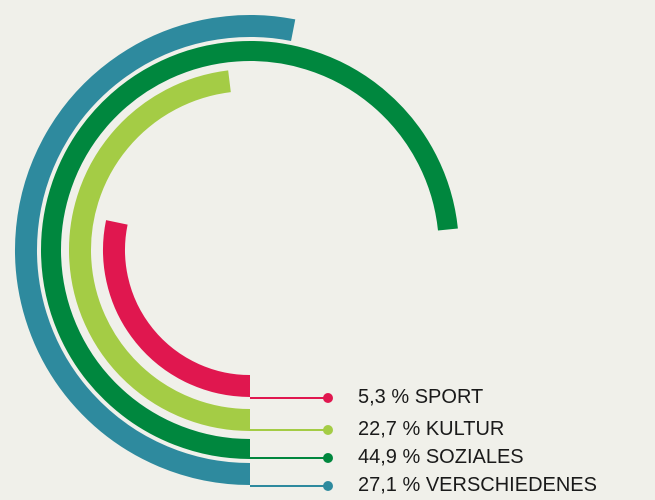  What do you see at coordinates (511, 485) in the screenshot?
I see `legend-name: VERSCHIEDENES` at bounding box center [511, 485].